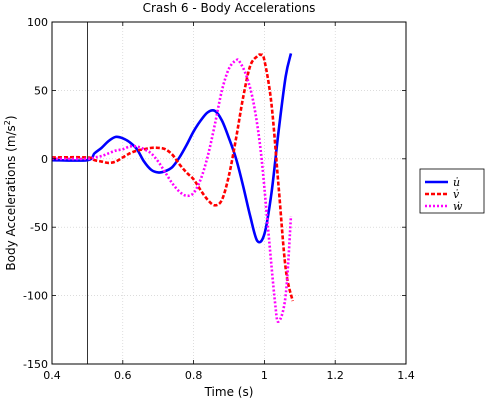  What do you see at coordinates (335, 375) in the screenshot?
I see `x-tick-label: 1.2` at bounding box center [335, 375].